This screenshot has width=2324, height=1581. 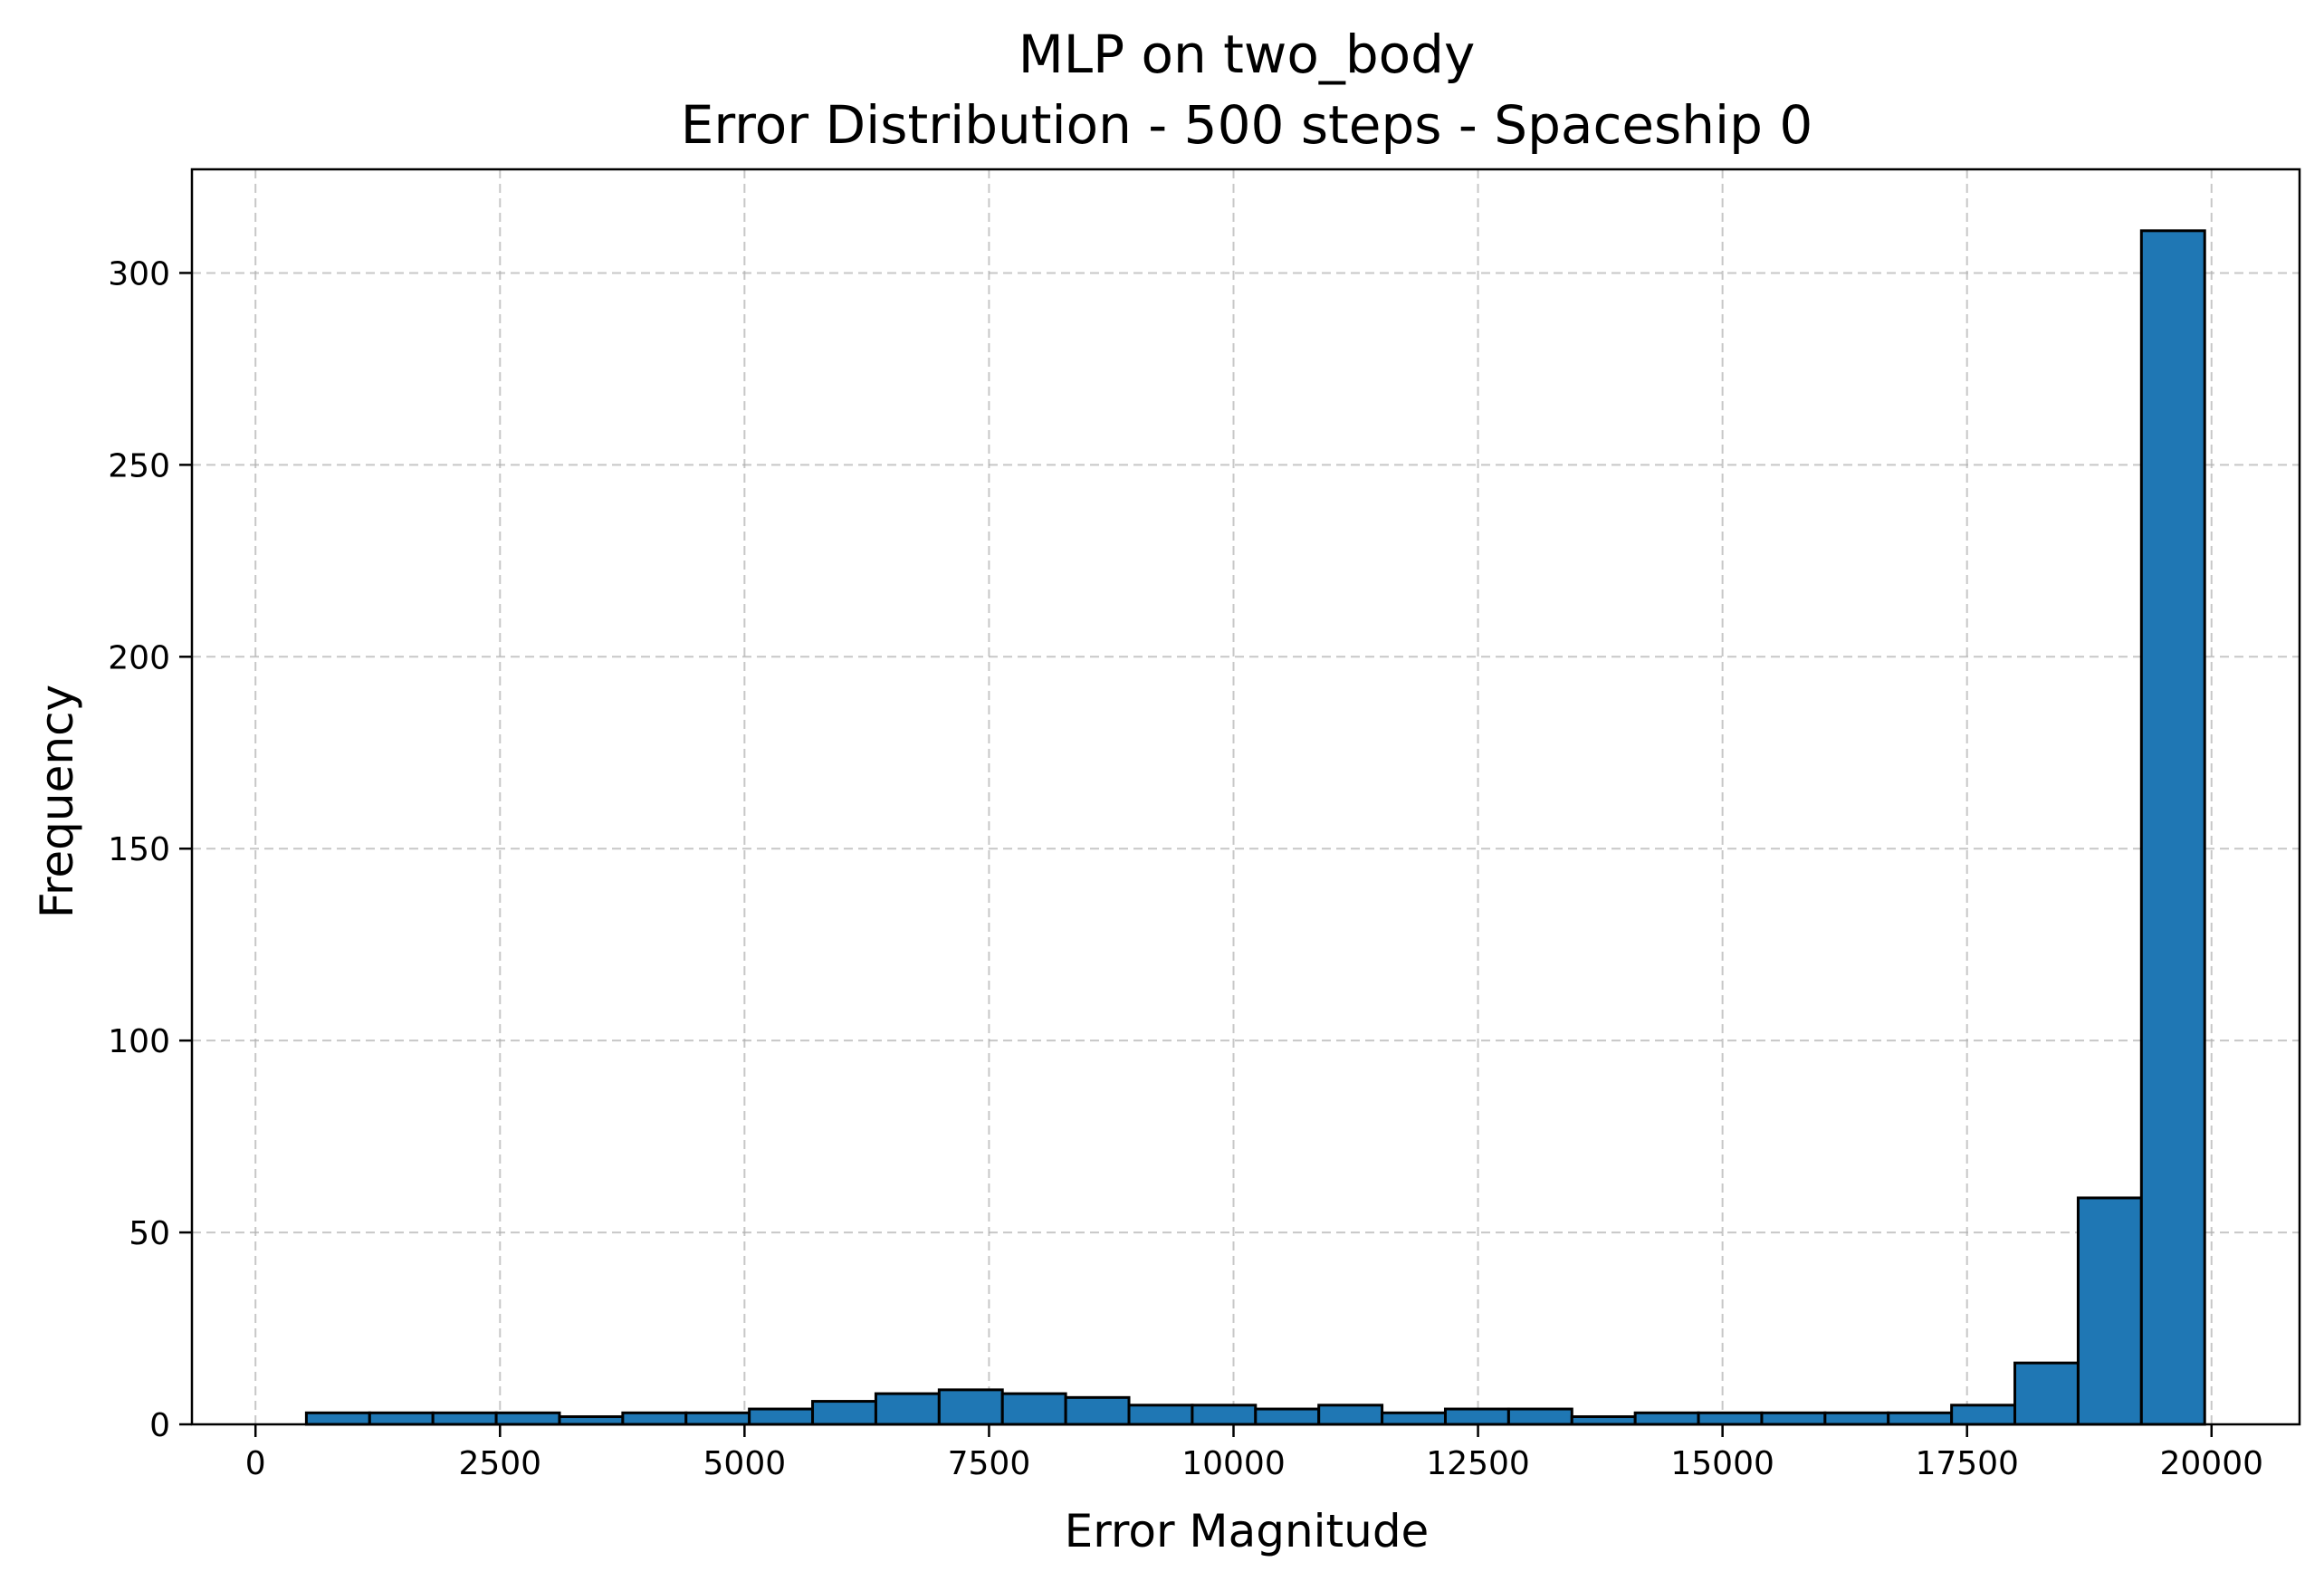 I want to click on y-axis-label: Frequency, so click(x=57, y=801).